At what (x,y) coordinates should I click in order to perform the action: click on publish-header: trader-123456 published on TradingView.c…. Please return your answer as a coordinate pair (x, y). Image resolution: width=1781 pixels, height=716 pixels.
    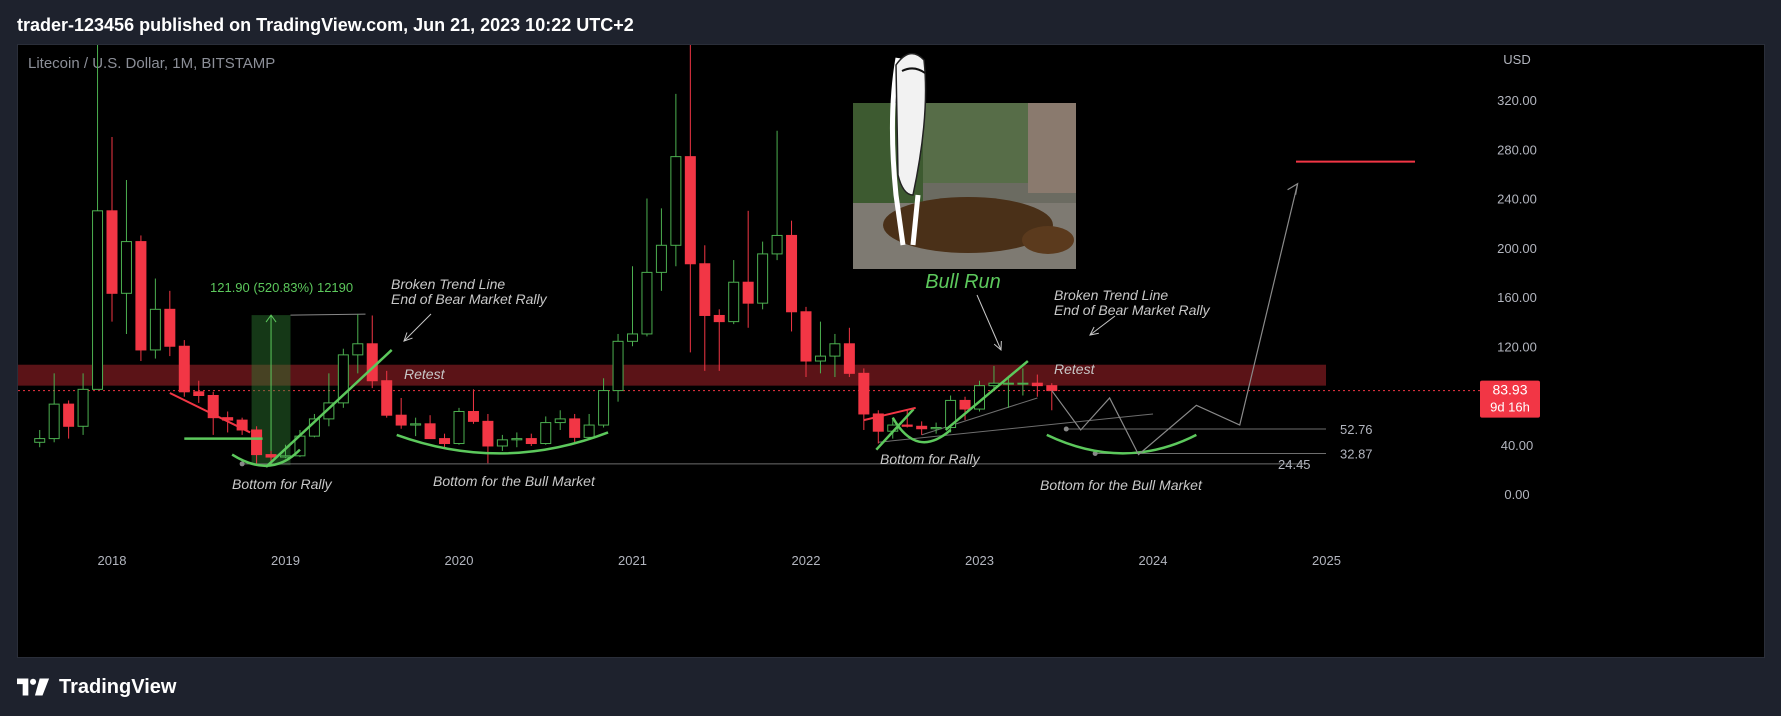
    Looking at the image, I should click on (325, 25).